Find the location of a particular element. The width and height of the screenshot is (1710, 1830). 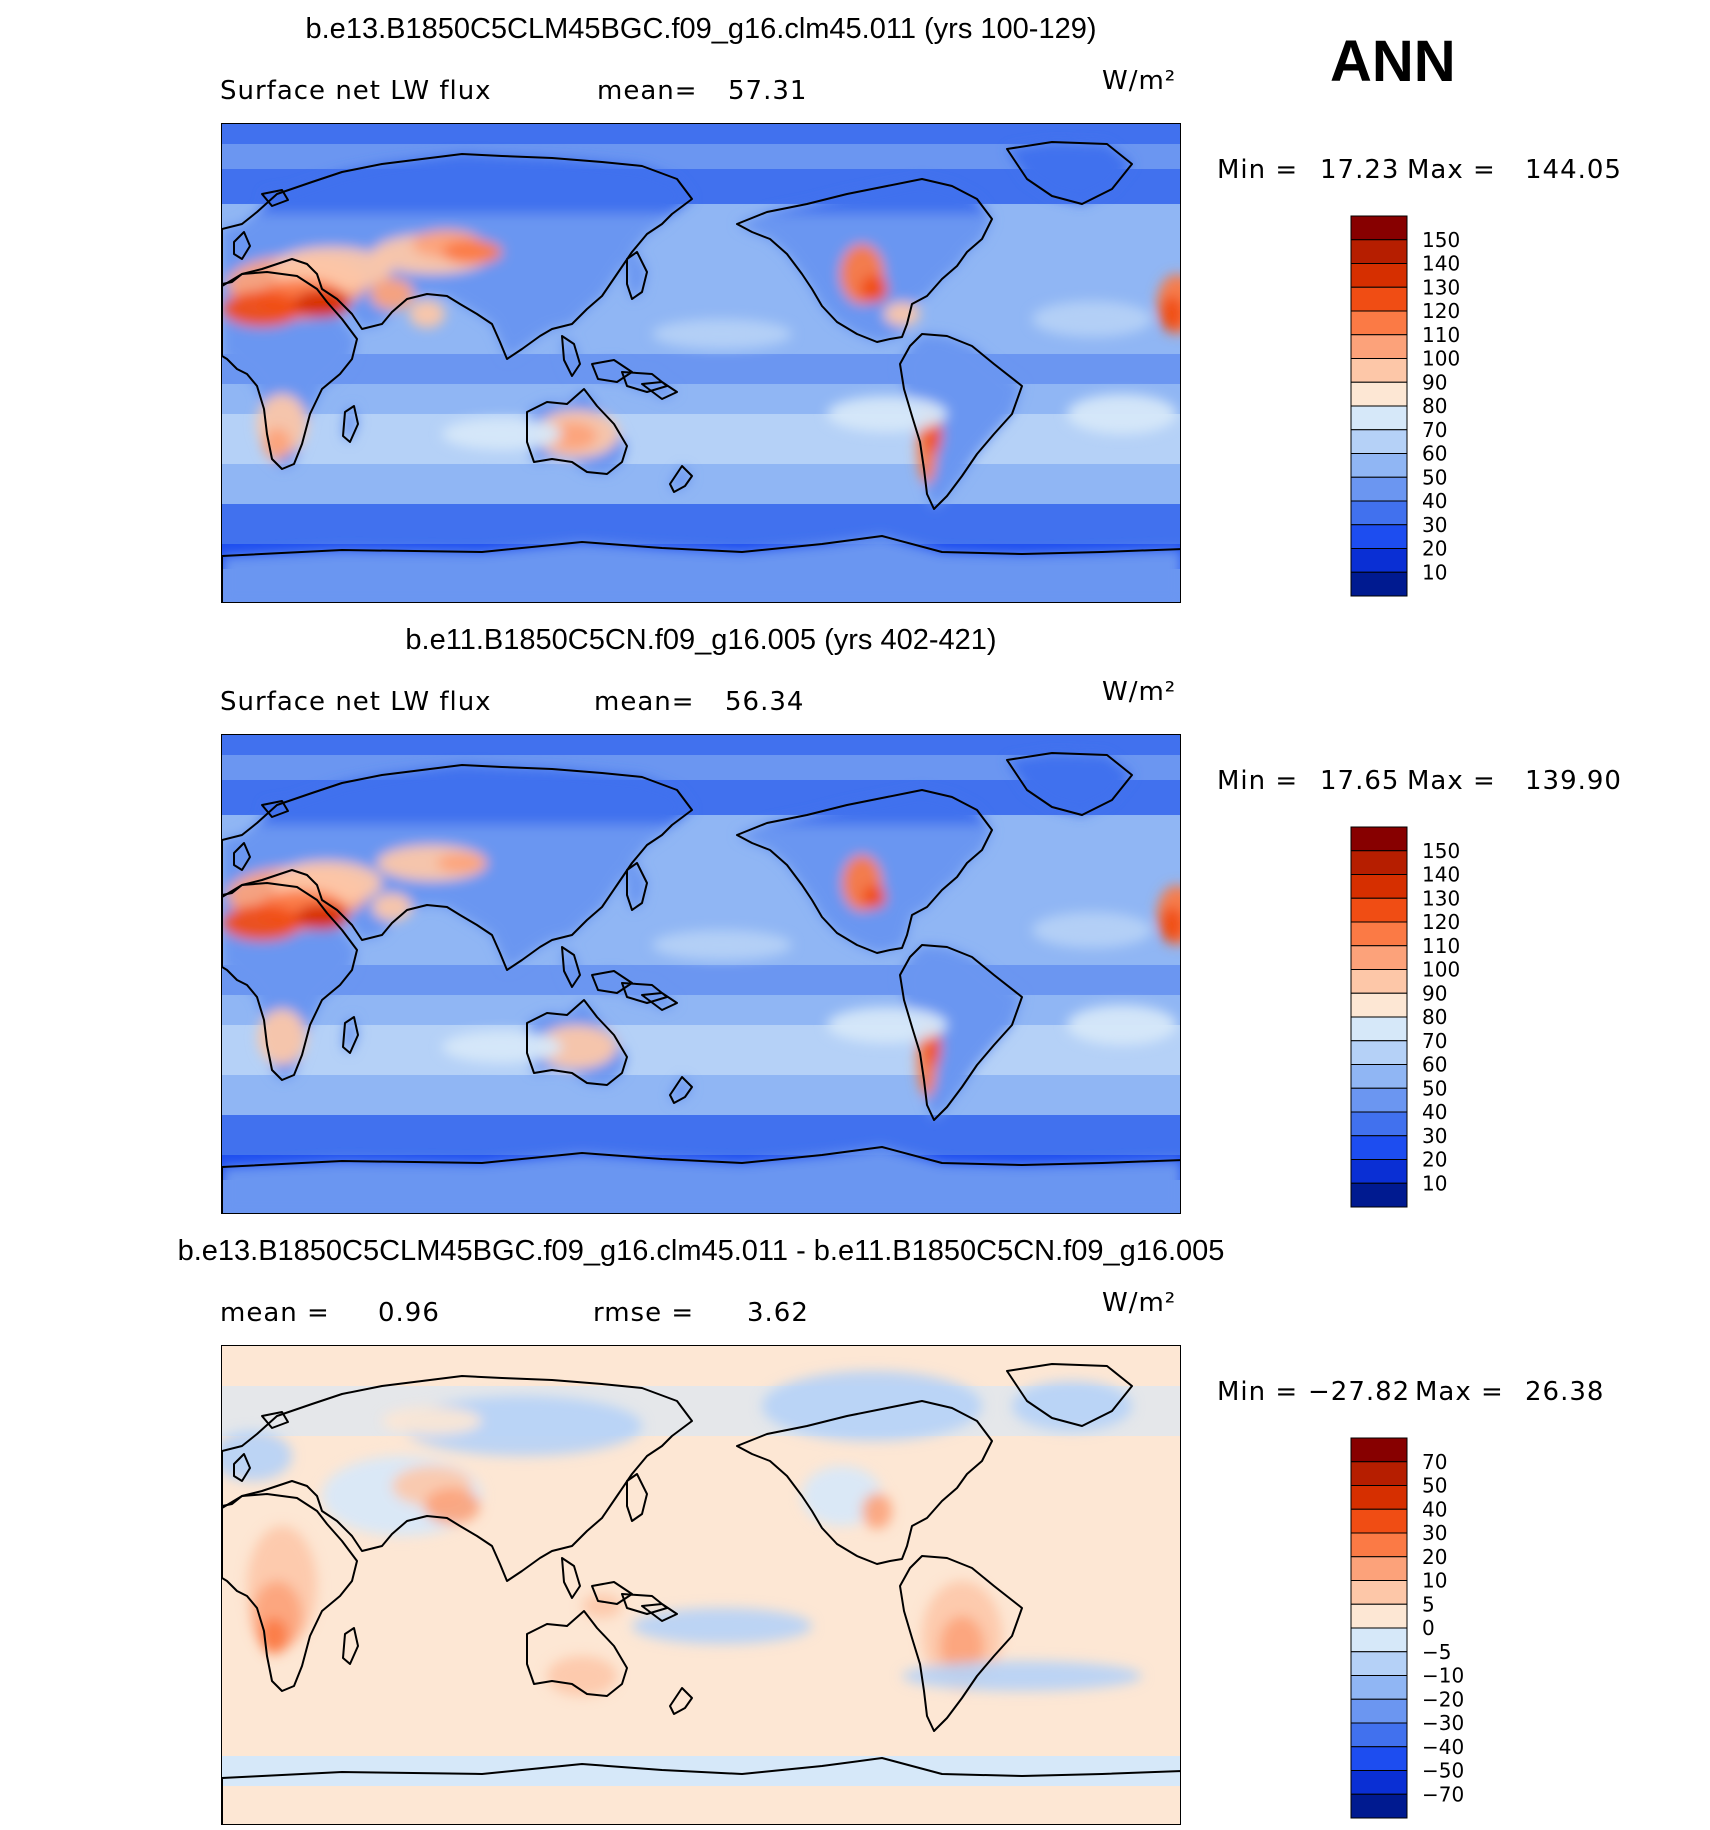

coastline-antarctica is located at coordinates (701, 1790).